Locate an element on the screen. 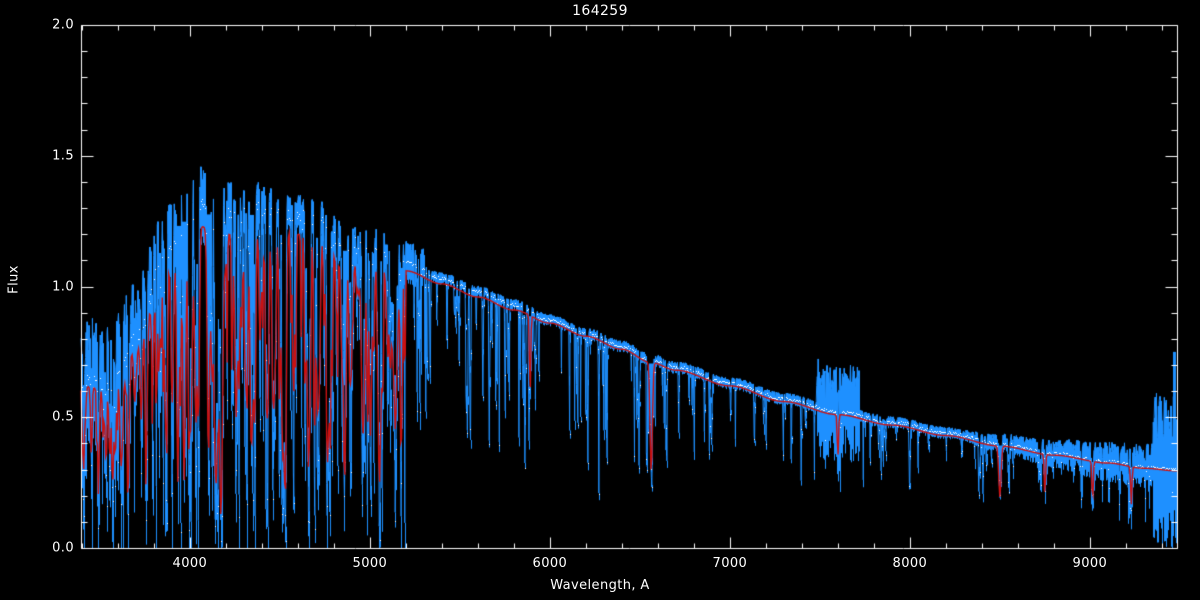 Image resolution: width=1200 pixels, height=600 pixels. y-tick-label: 0.5 is located at coordinates (63, 417).